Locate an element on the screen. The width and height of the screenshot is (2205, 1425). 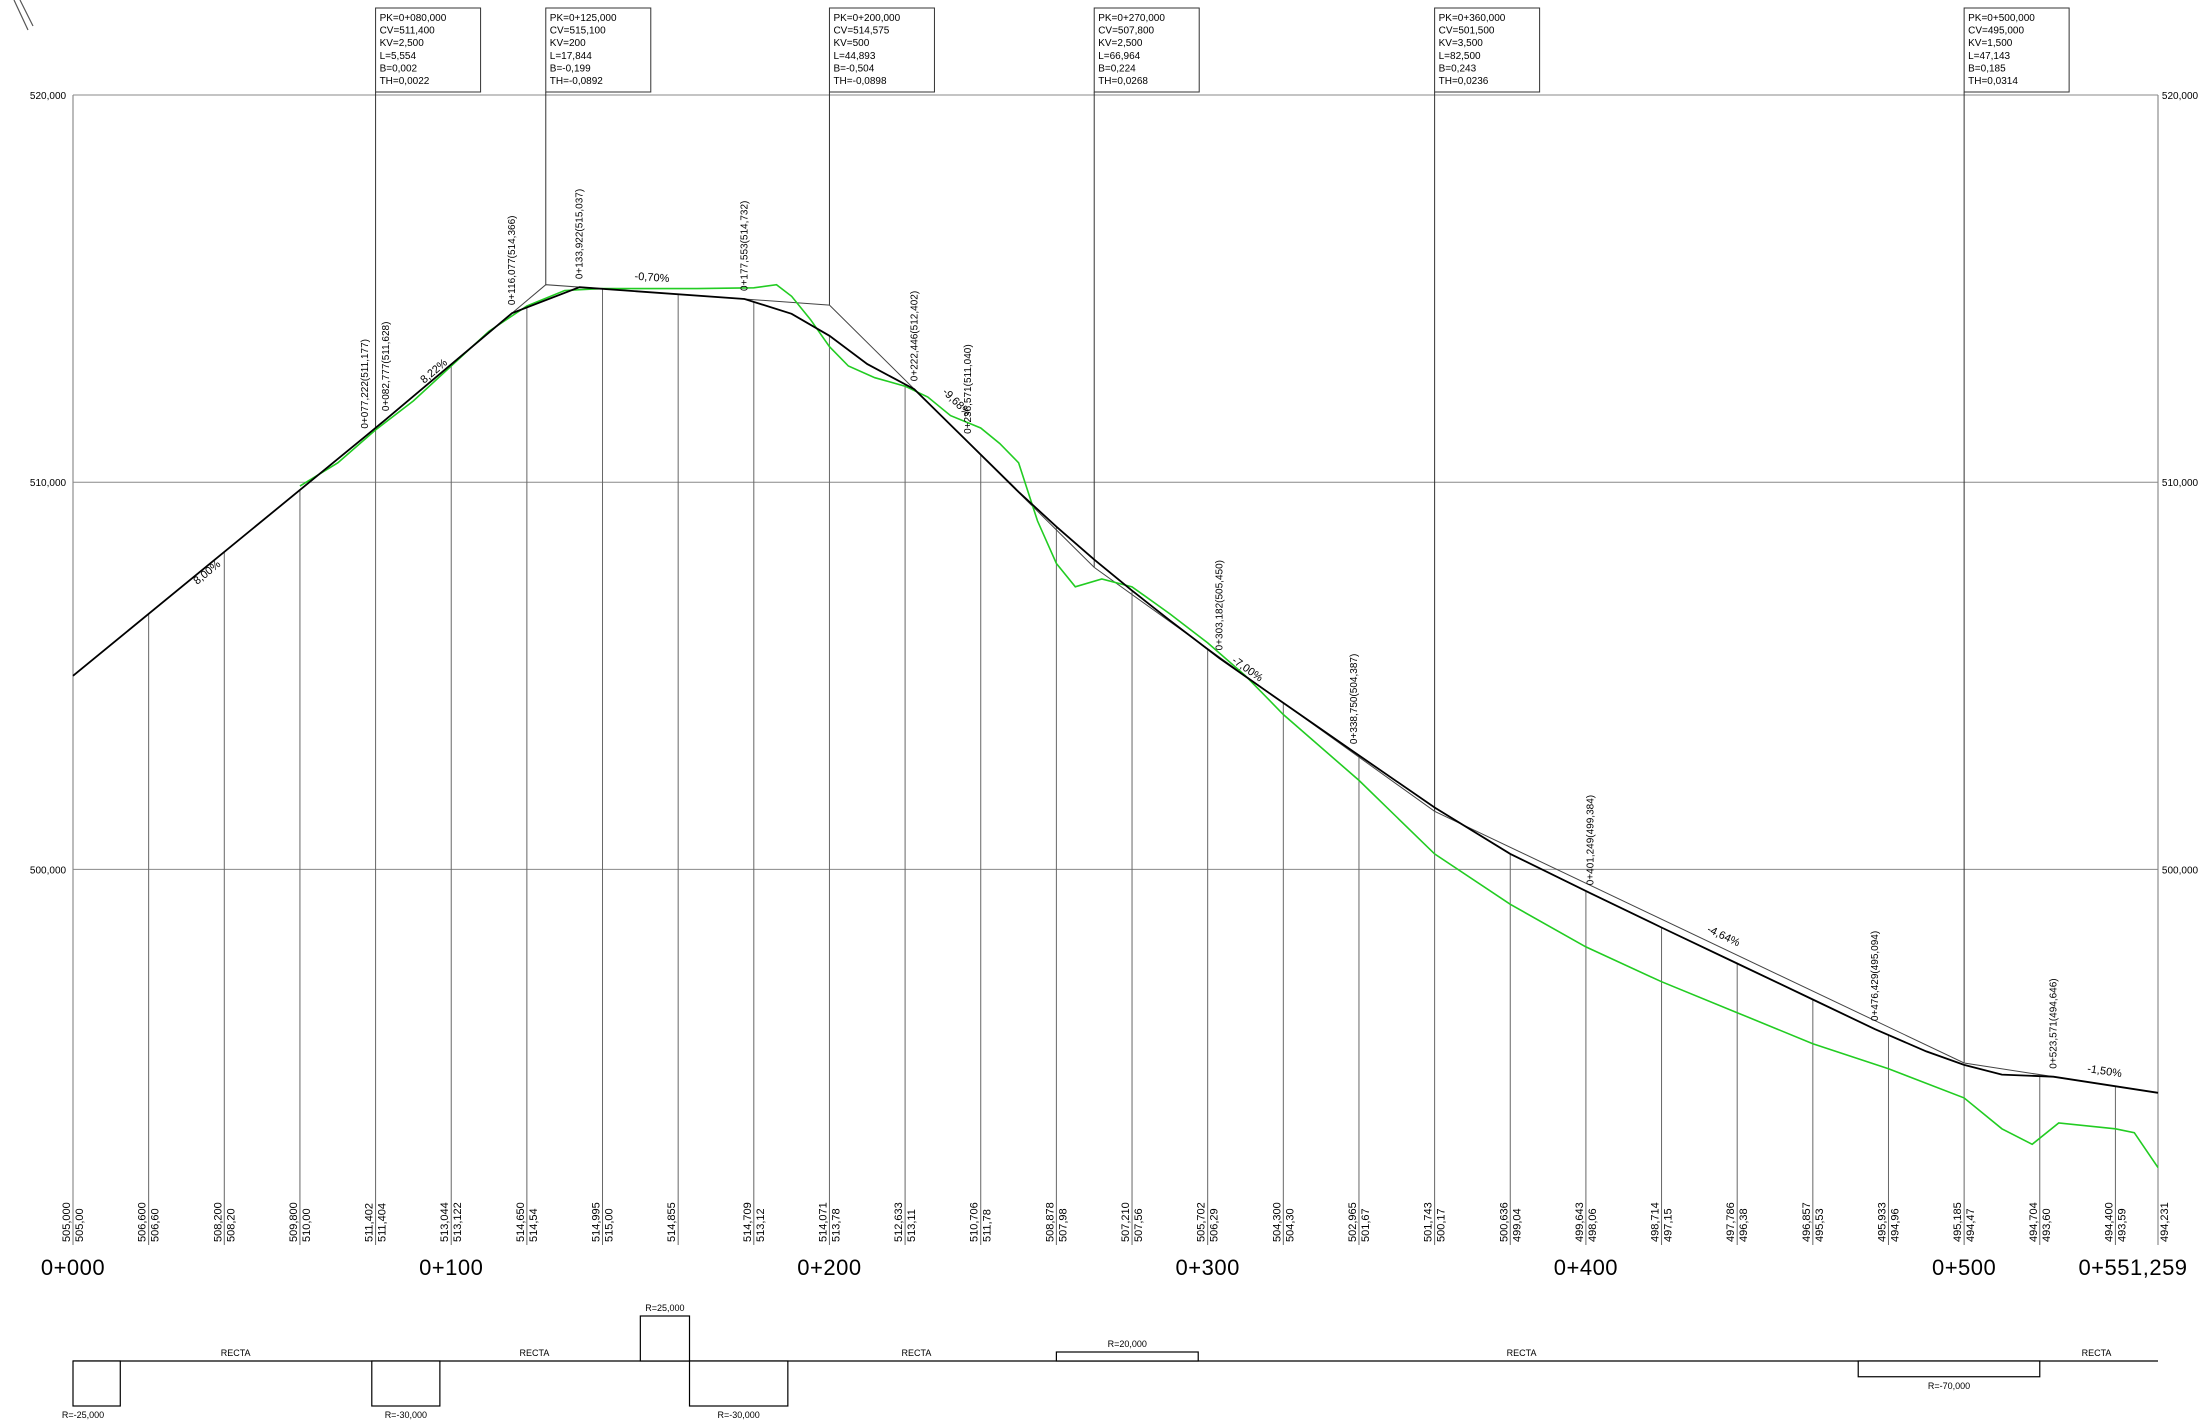
station-terrain-label: 494,231 is located at coordinates (2165, 1222).